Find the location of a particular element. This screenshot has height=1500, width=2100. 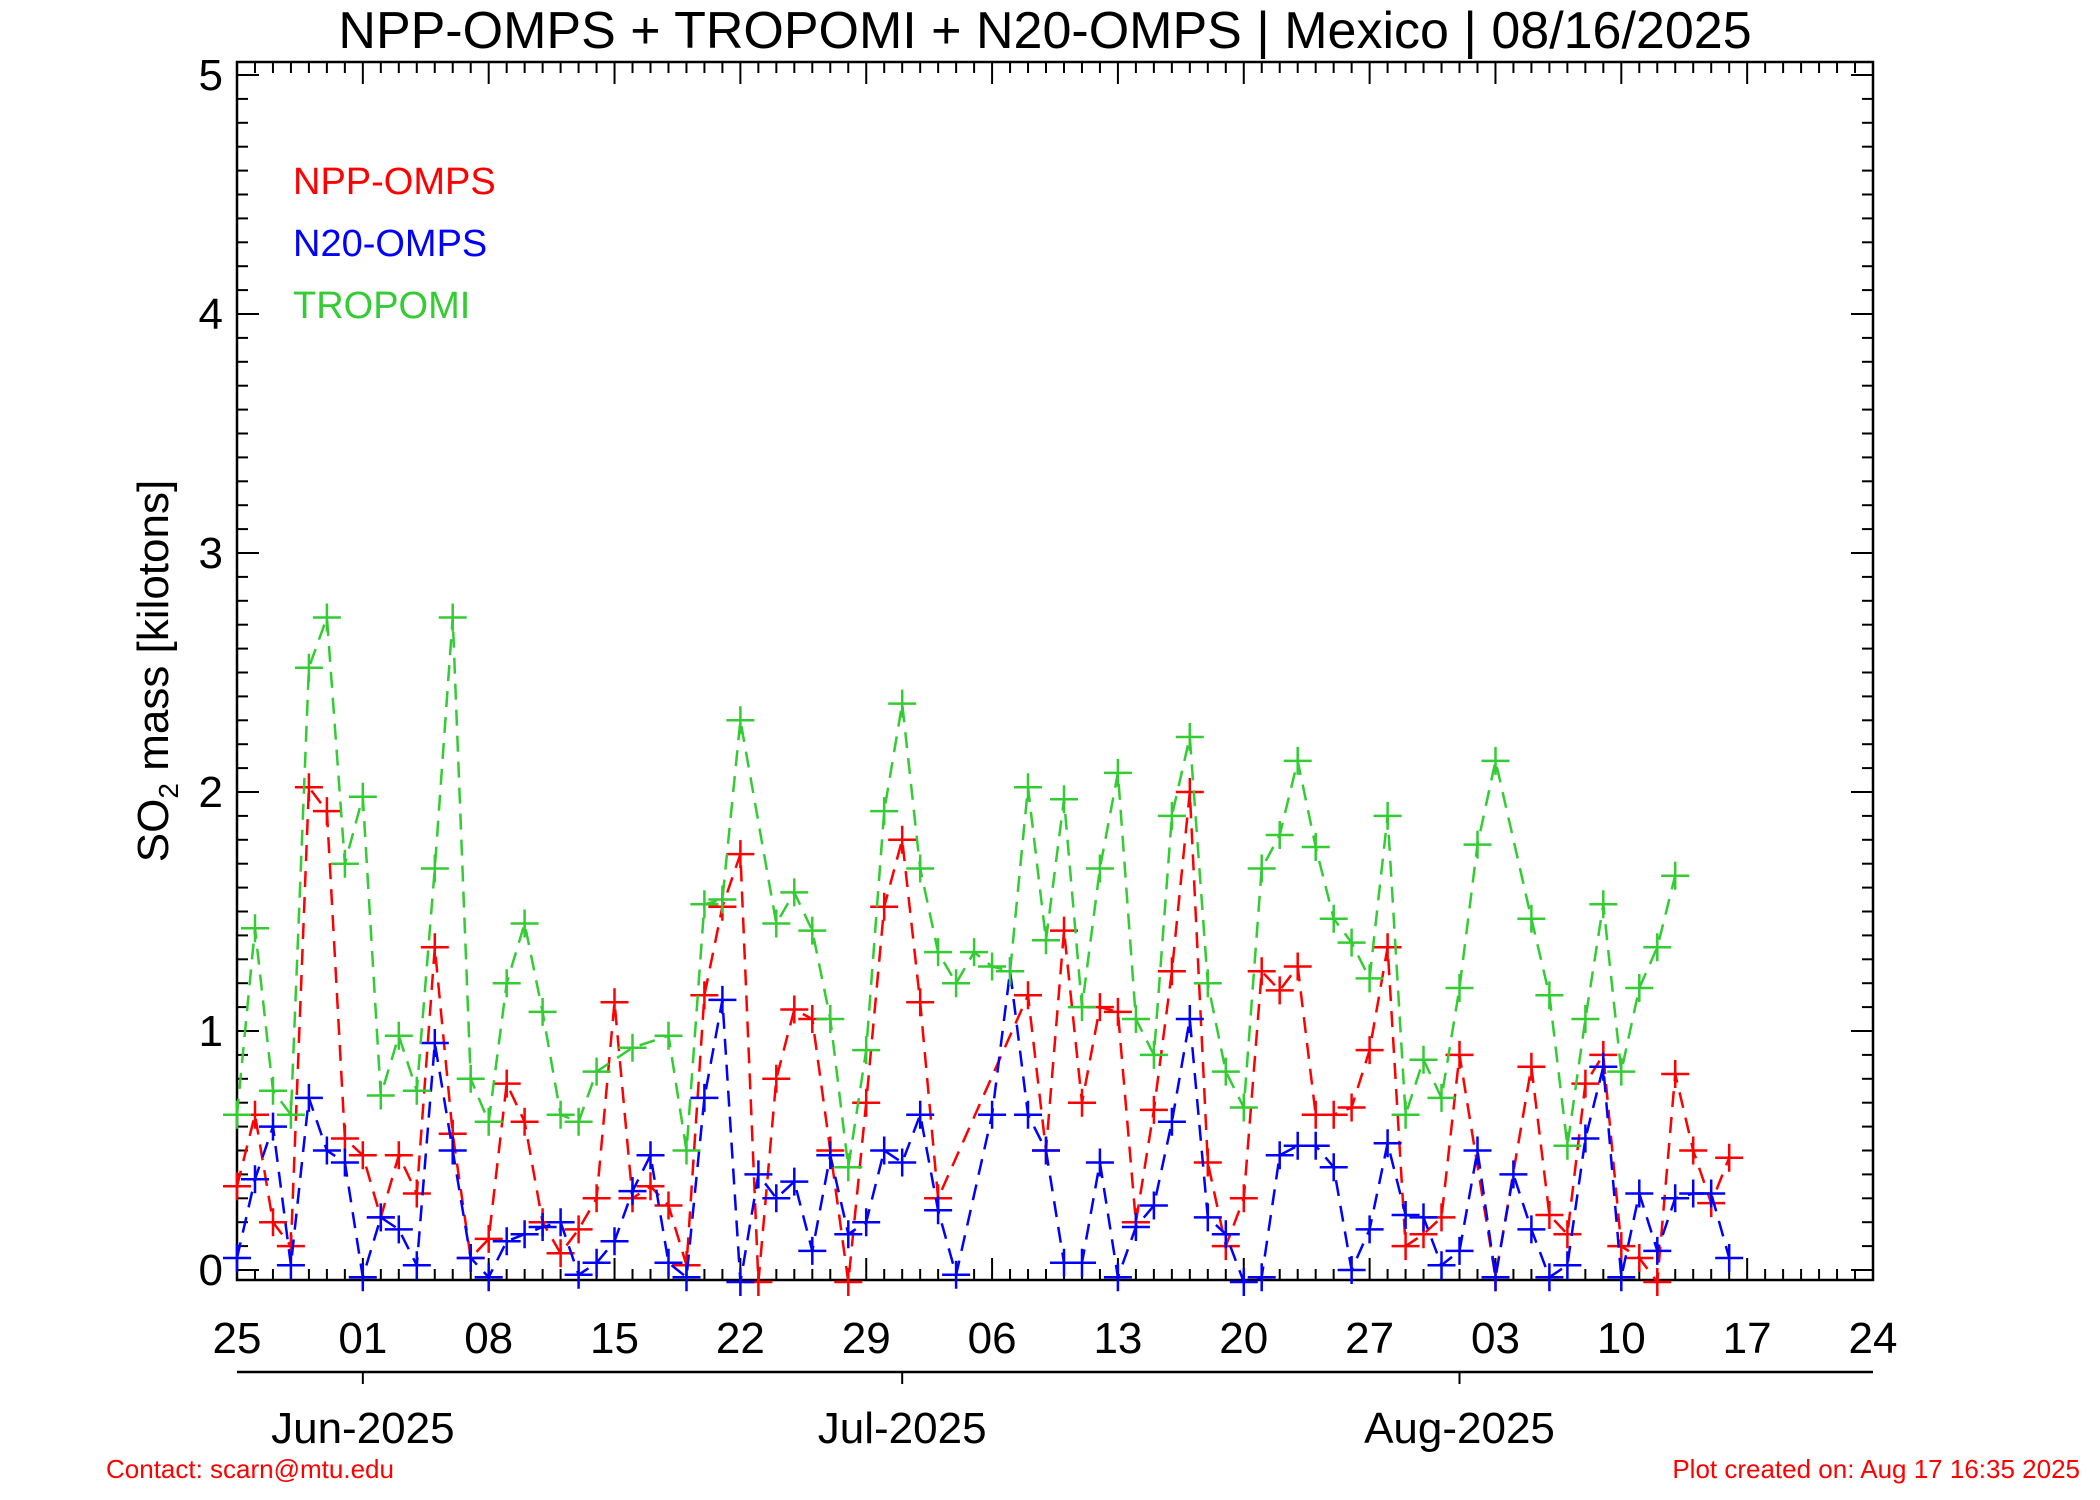

y-tick-label: 5 is located at coordinates (211, 75).